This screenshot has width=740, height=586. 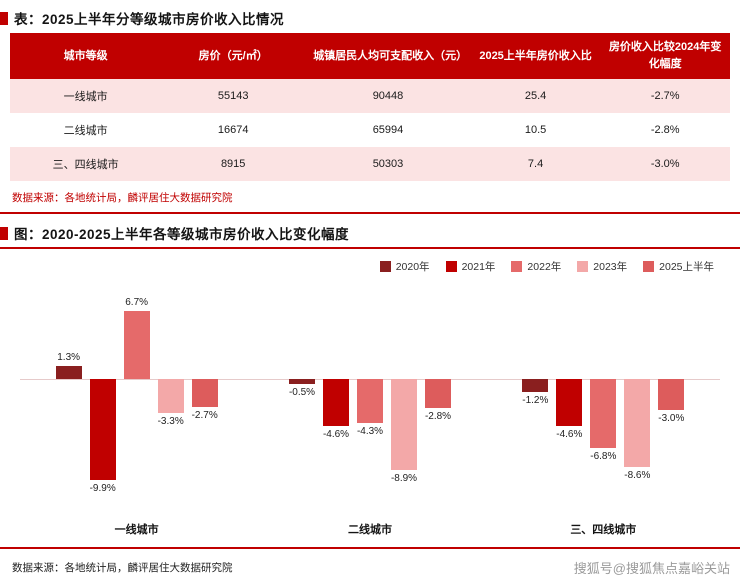 What do you see at coordinates (665, 56) in the screenshot?
I see `column-header: 房价收入比较2024年变化幅度` at bounding box center [665, 56].